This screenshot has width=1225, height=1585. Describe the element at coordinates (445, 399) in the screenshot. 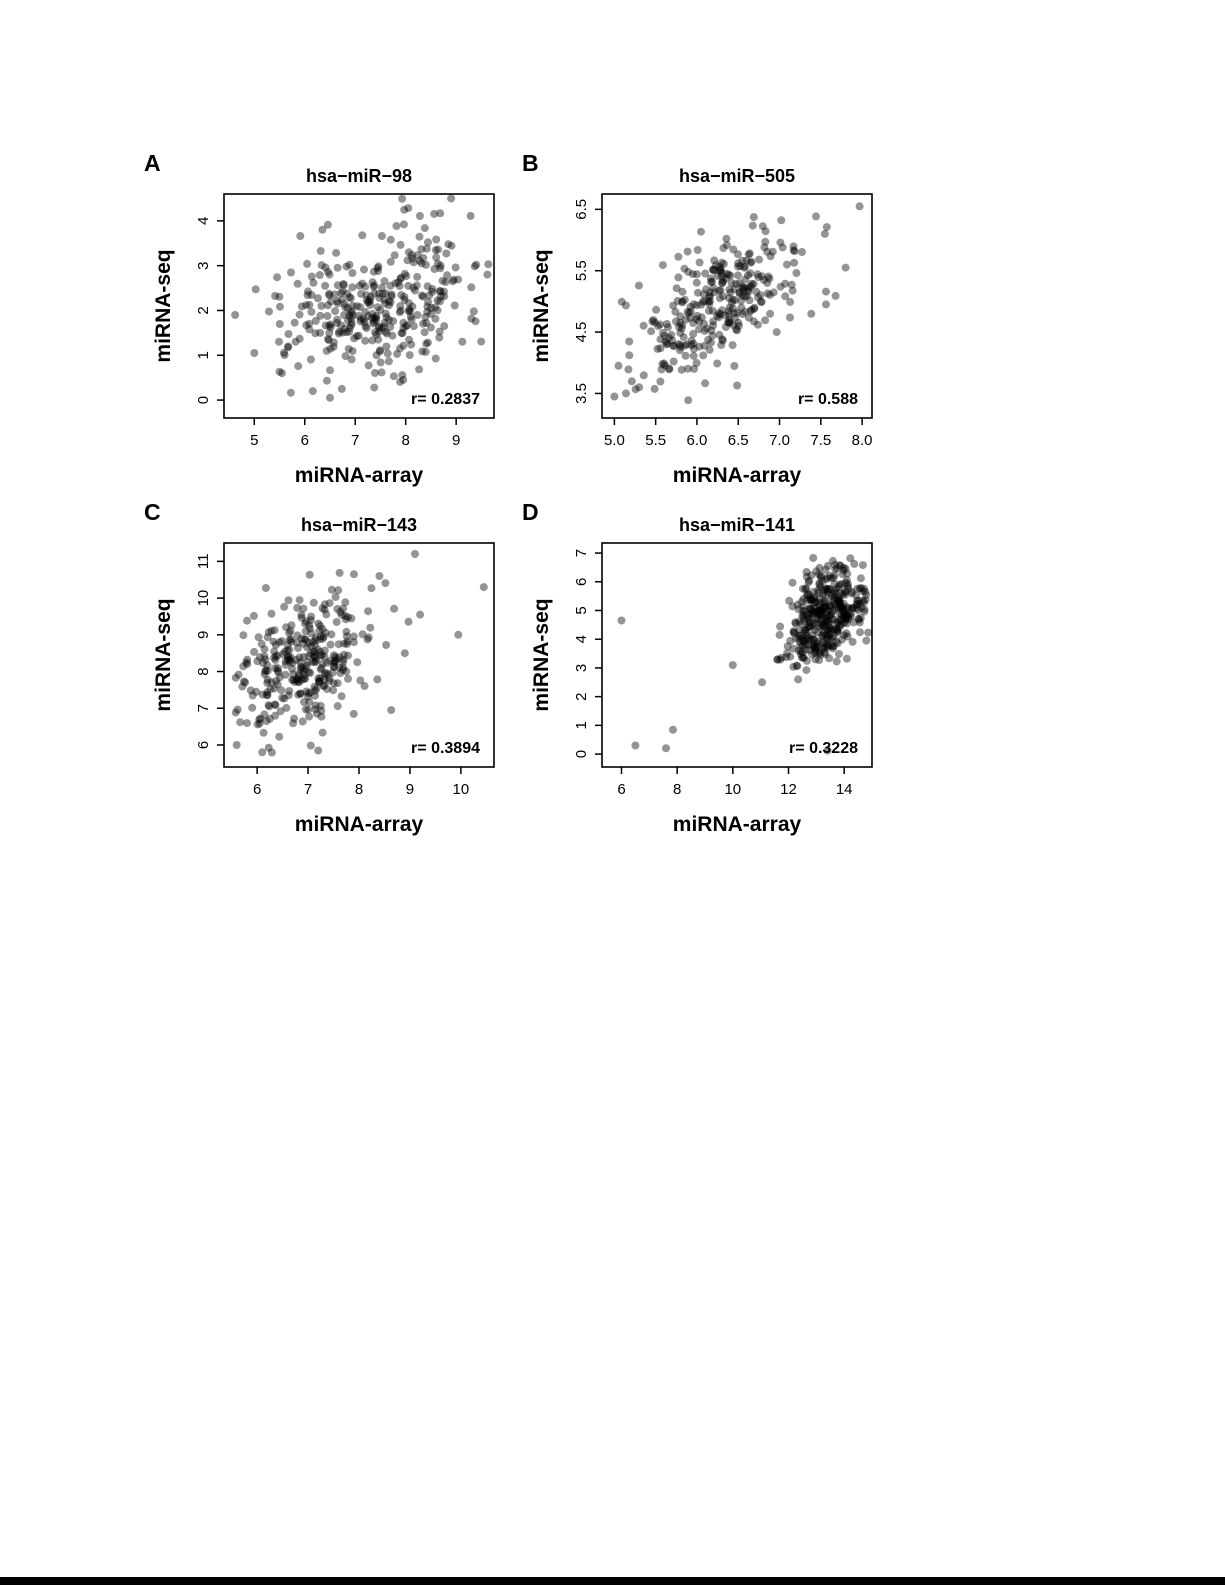

I see `correlation-label: r= 0.2837` at that location.